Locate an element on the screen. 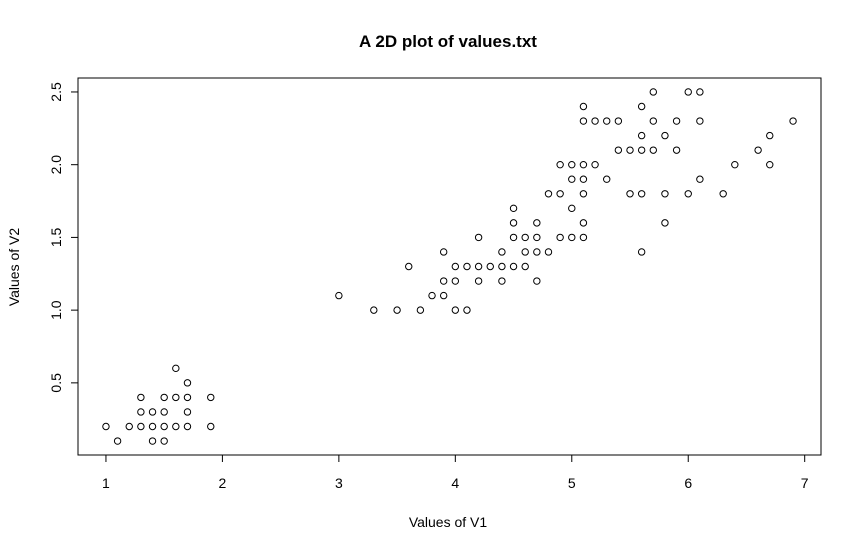 This screenshot has width=861, height=551. y-tick-label: 0.5 is located at coordinates (56, 383).